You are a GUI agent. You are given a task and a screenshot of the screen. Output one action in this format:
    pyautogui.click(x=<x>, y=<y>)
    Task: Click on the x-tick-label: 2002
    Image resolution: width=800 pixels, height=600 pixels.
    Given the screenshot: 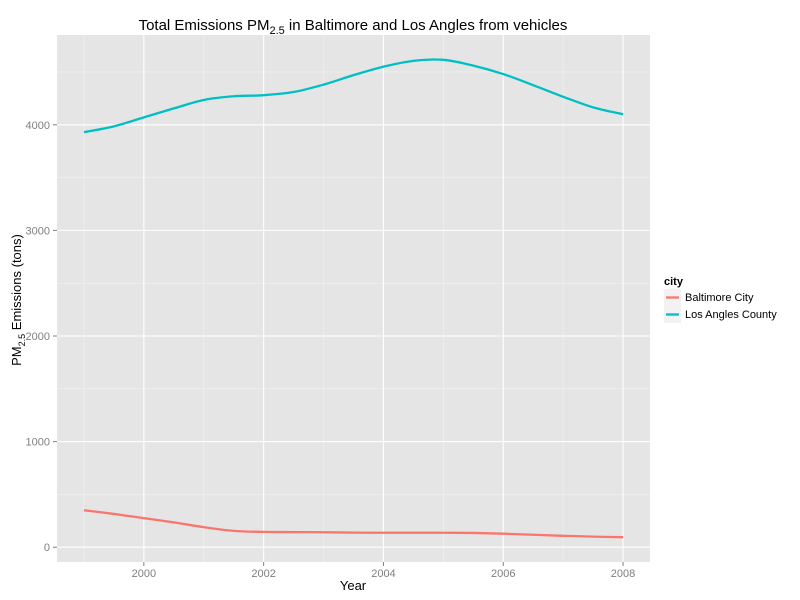 What is the action you would take?
    pyautogui.click(x=263, y=574)
    